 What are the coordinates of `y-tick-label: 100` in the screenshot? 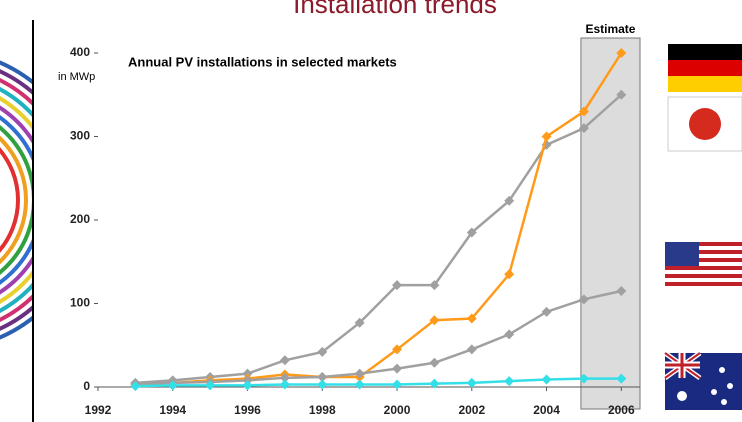 It's located at (80, 303).